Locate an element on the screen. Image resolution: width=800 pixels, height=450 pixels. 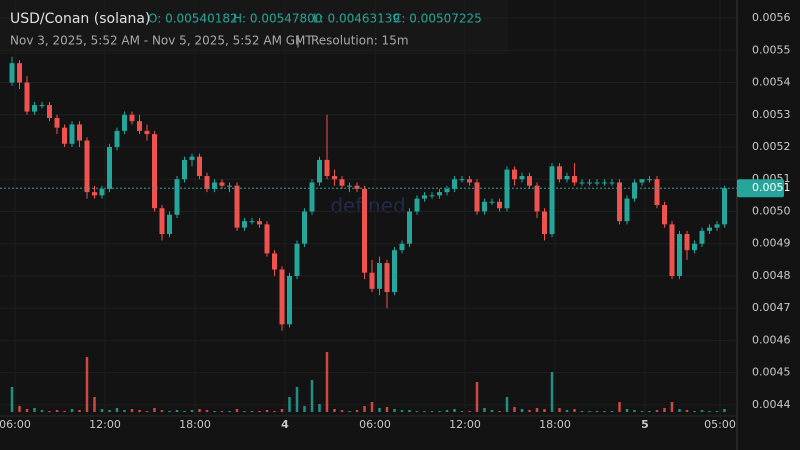
y-tick-label: 0.0052 is located at coordinates (771, 146).